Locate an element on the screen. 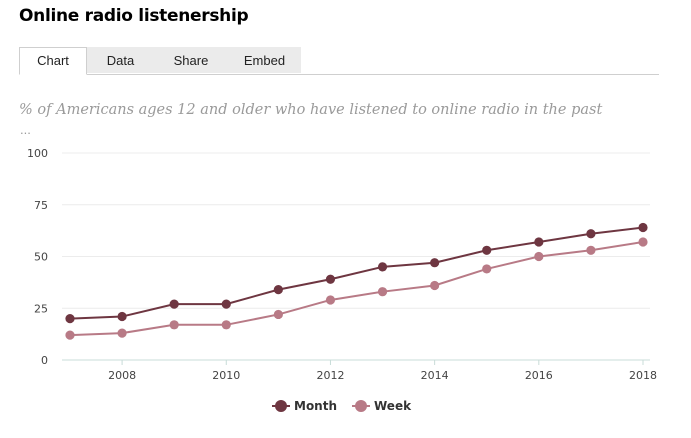 This screenshot has height=438, width=691. tab-bar: Chart Data Share Embed is located at coordinates (339, 61).